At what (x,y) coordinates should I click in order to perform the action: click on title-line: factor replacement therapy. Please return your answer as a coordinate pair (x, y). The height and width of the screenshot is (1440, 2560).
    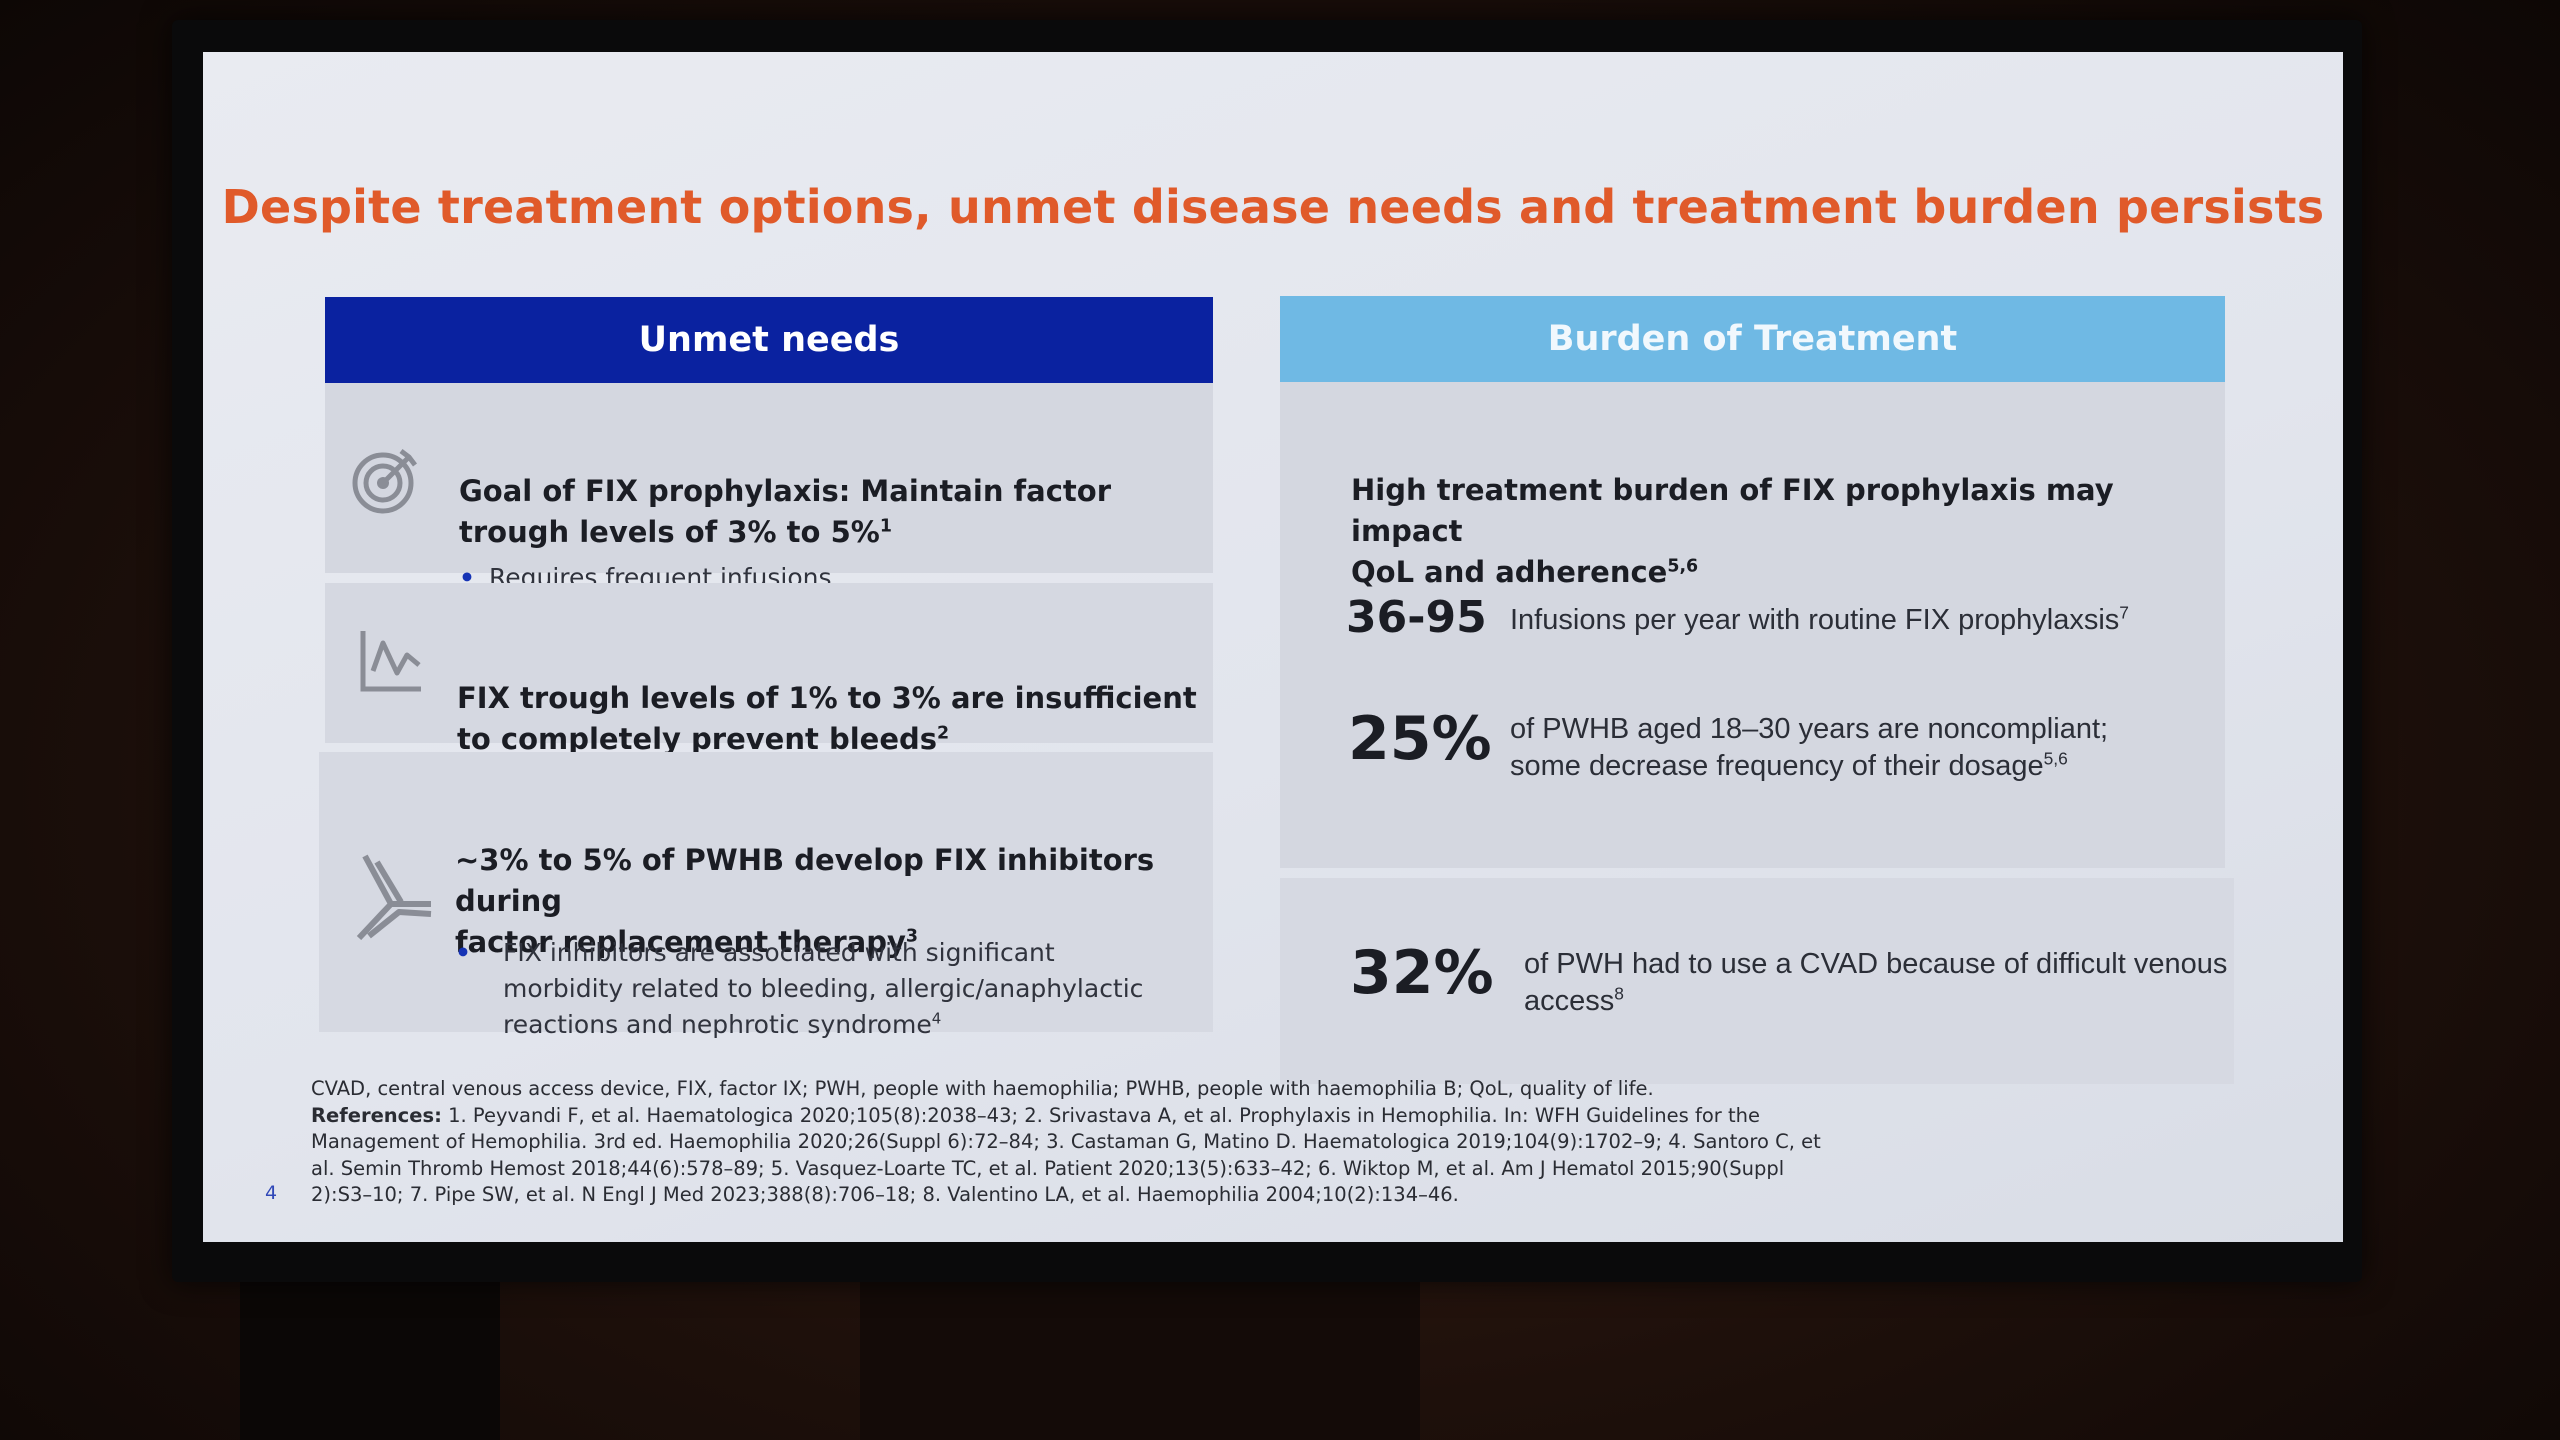
    Looking at the image, I should click on (680, 942).